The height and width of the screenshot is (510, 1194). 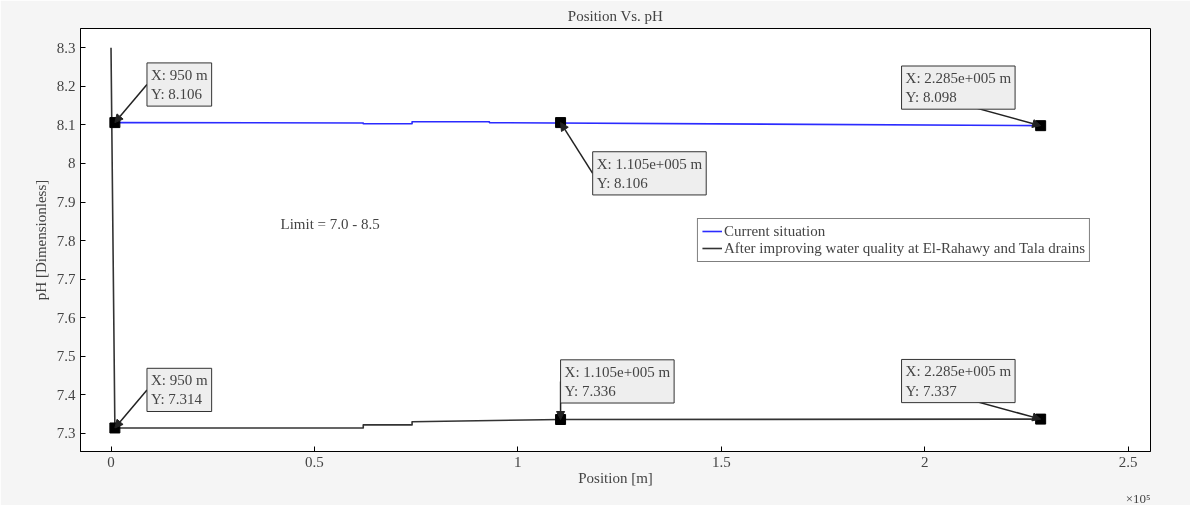 What do you see at coordinates (111, 461) in the screenshot?
I see `x-tick-label: 0` at bounding box center [111, 461].